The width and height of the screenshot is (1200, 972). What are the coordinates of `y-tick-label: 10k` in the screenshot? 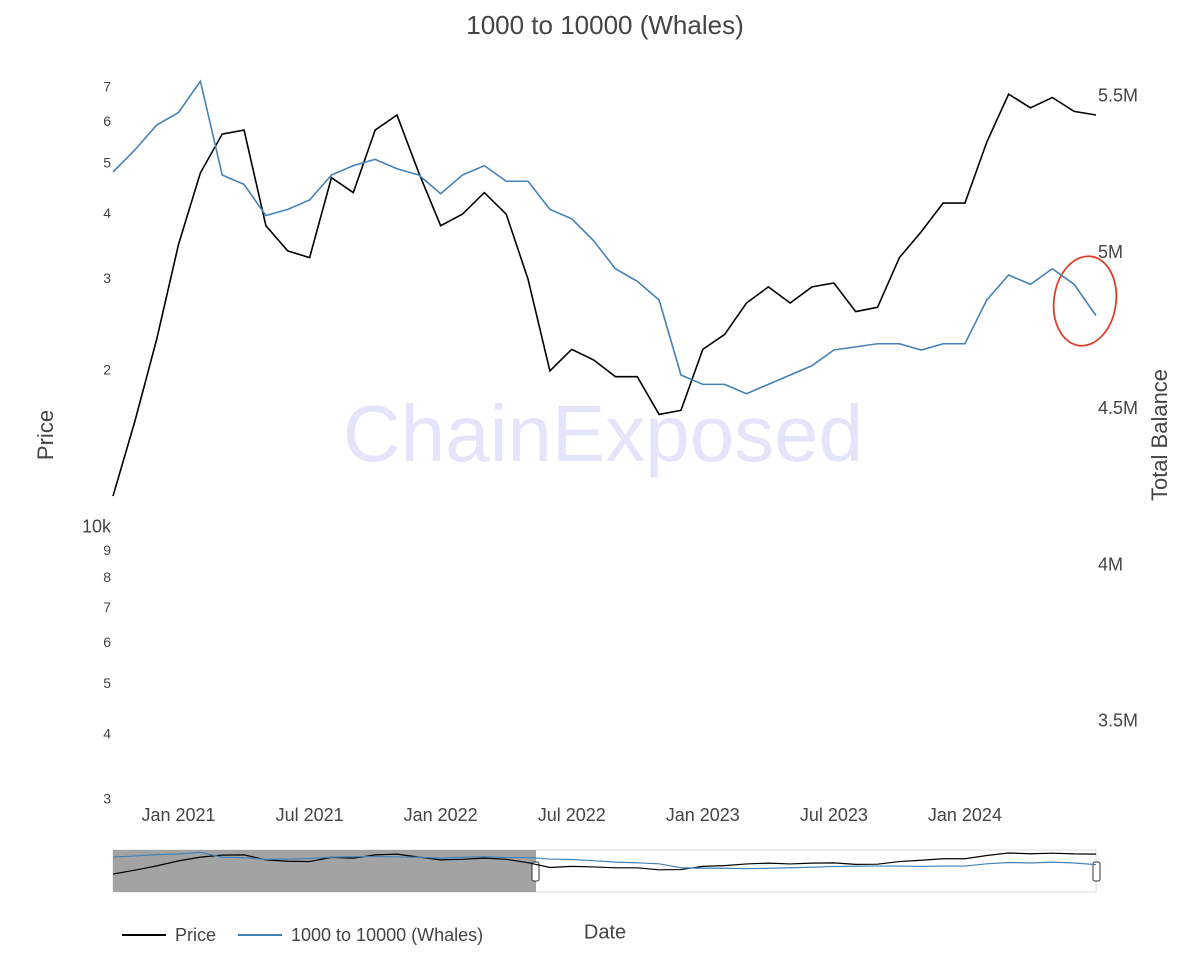 It's located at (97, 526).